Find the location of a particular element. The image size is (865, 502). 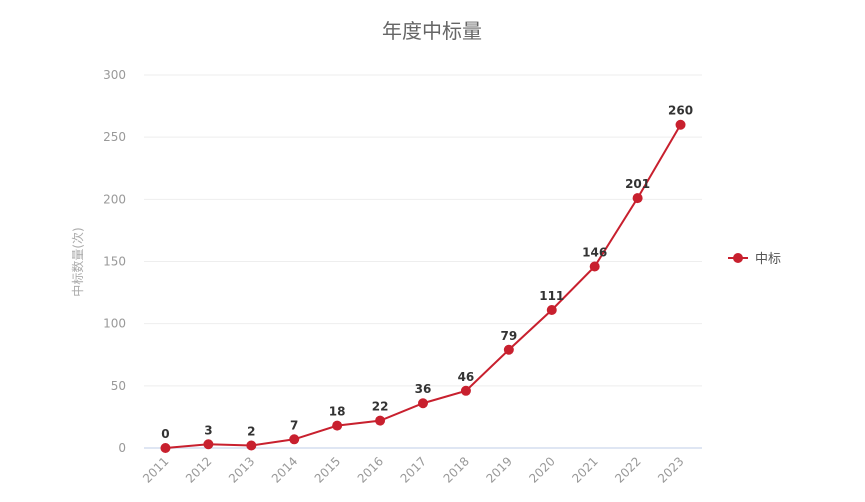

data-label: 111 is located at coordinates (551, 296).